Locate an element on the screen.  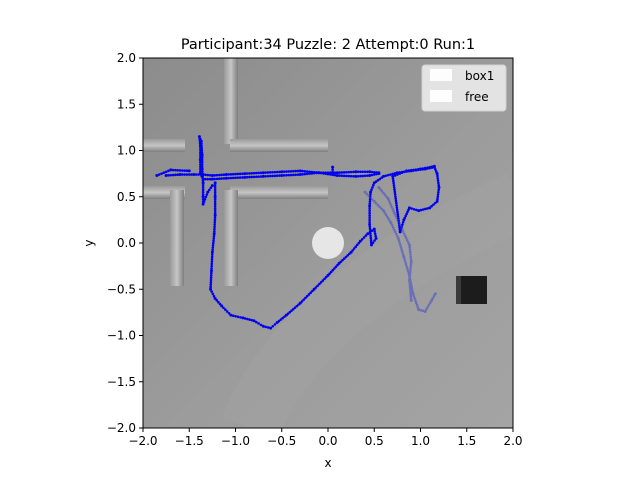
wall-left-upper is located at coordinates (164, 145).